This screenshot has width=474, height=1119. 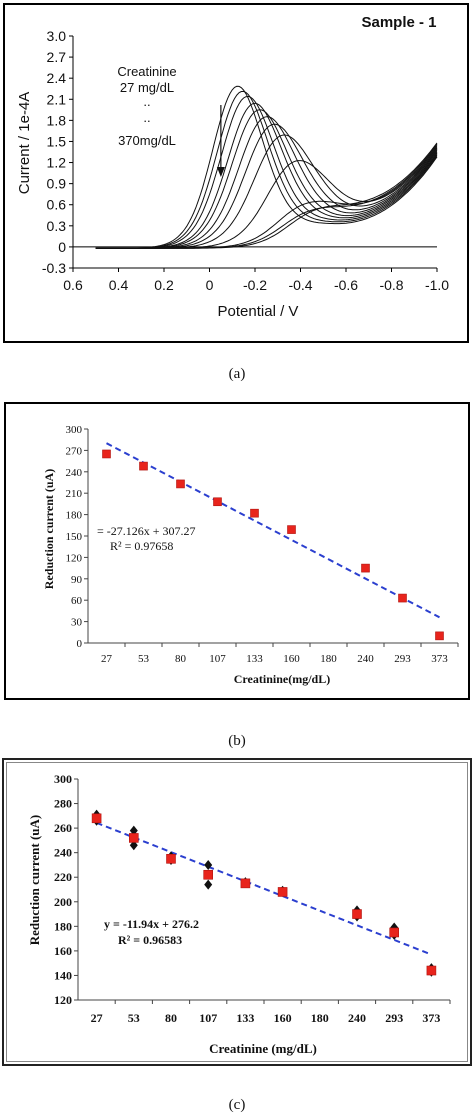 I want to click on y-tick-label: 0.6, so click(x=57, y=205).